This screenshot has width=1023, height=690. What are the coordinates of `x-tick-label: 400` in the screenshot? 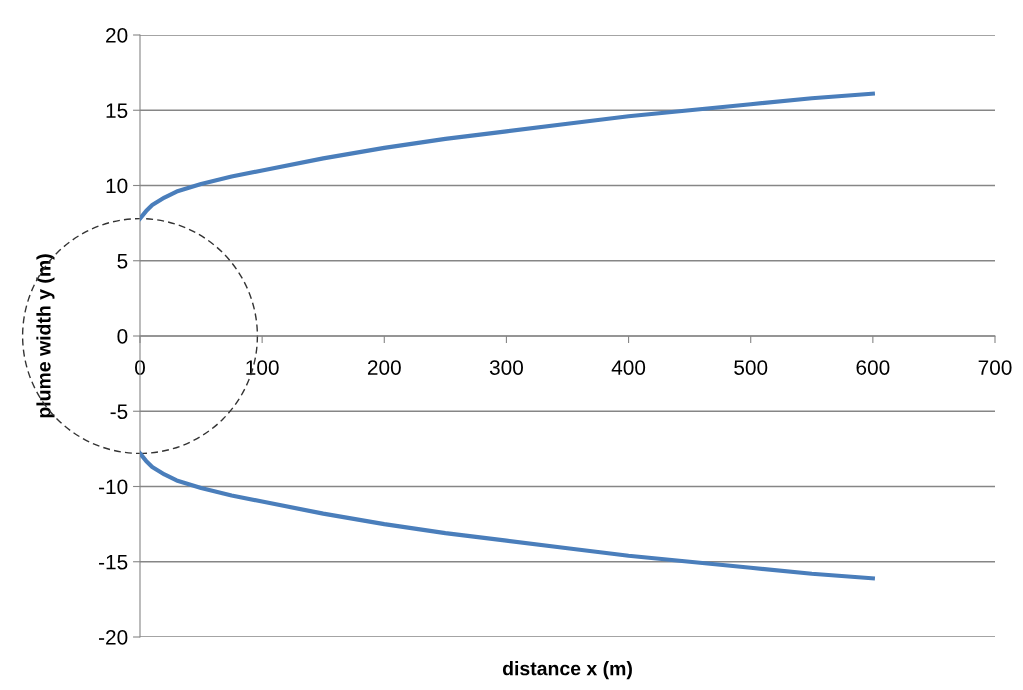 It's located at (628, 367).